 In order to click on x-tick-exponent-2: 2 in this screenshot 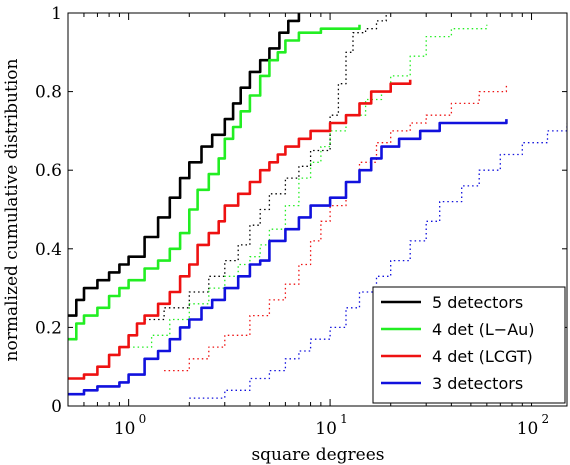, I will do `click(546, 419)`.